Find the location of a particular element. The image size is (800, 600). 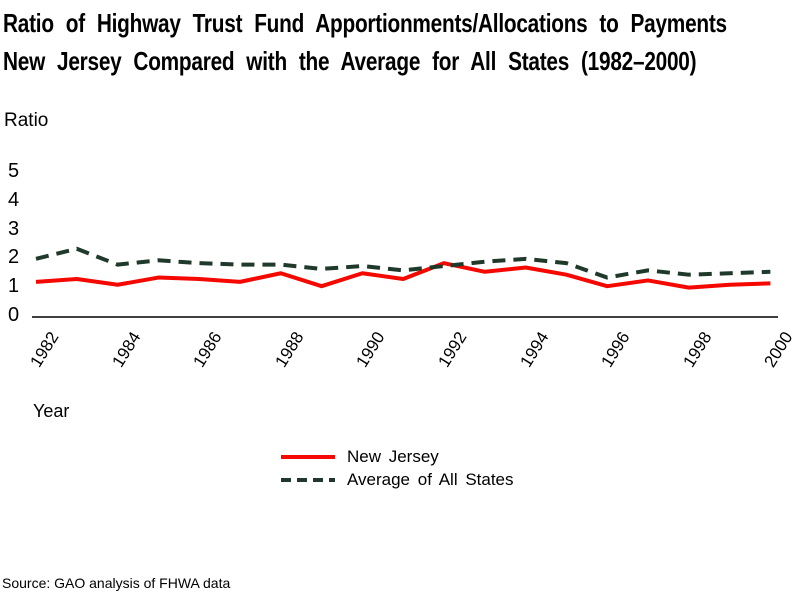

legend-label-new-jersey: New Jersey is located at coordinates (393, 456).